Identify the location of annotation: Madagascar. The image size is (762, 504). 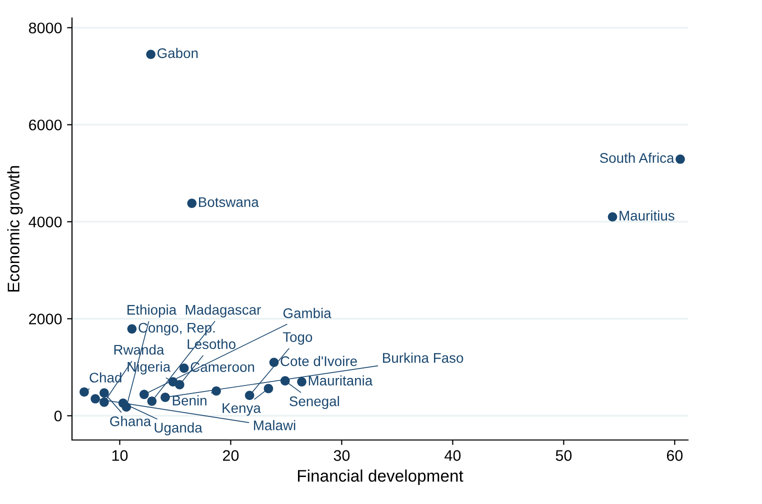
(223, 311).